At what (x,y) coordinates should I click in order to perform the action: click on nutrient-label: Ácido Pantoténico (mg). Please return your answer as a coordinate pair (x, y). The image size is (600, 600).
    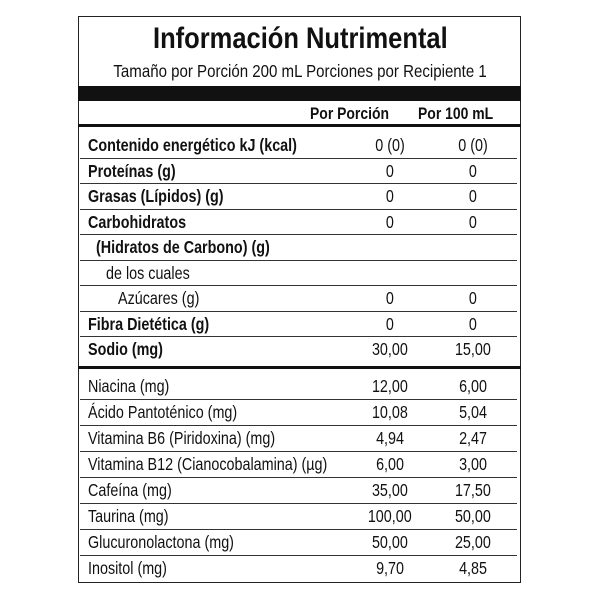
    Looking at the image, I should click on (163, 412).